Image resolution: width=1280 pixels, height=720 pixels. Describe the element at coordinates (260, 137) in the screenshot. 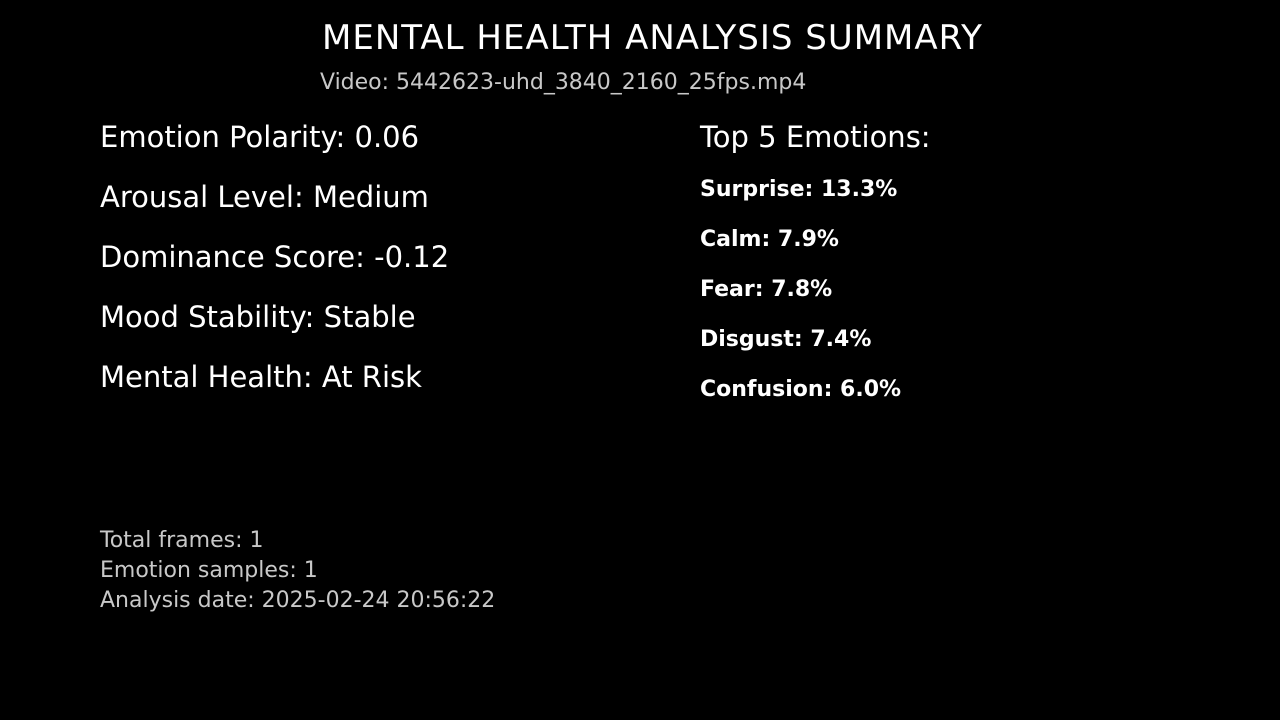

I see `metric-emotion-polarity: Emotion Polarity: 0.06` at that location.